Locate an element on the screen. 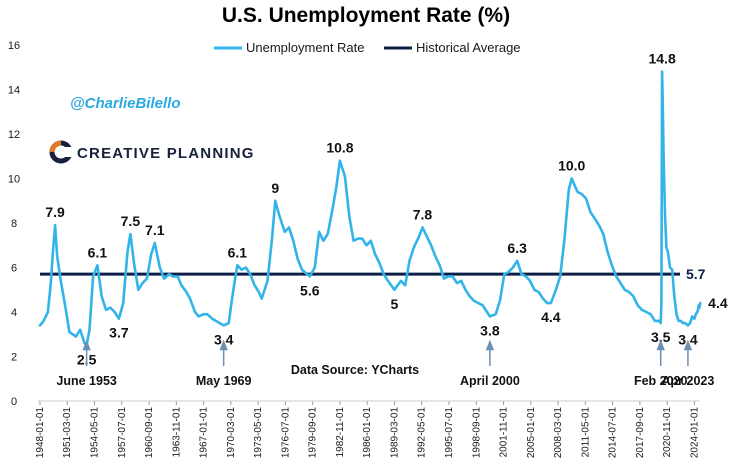  x-tick-label: 1995-07-01 is located at coordinates (449, 433).